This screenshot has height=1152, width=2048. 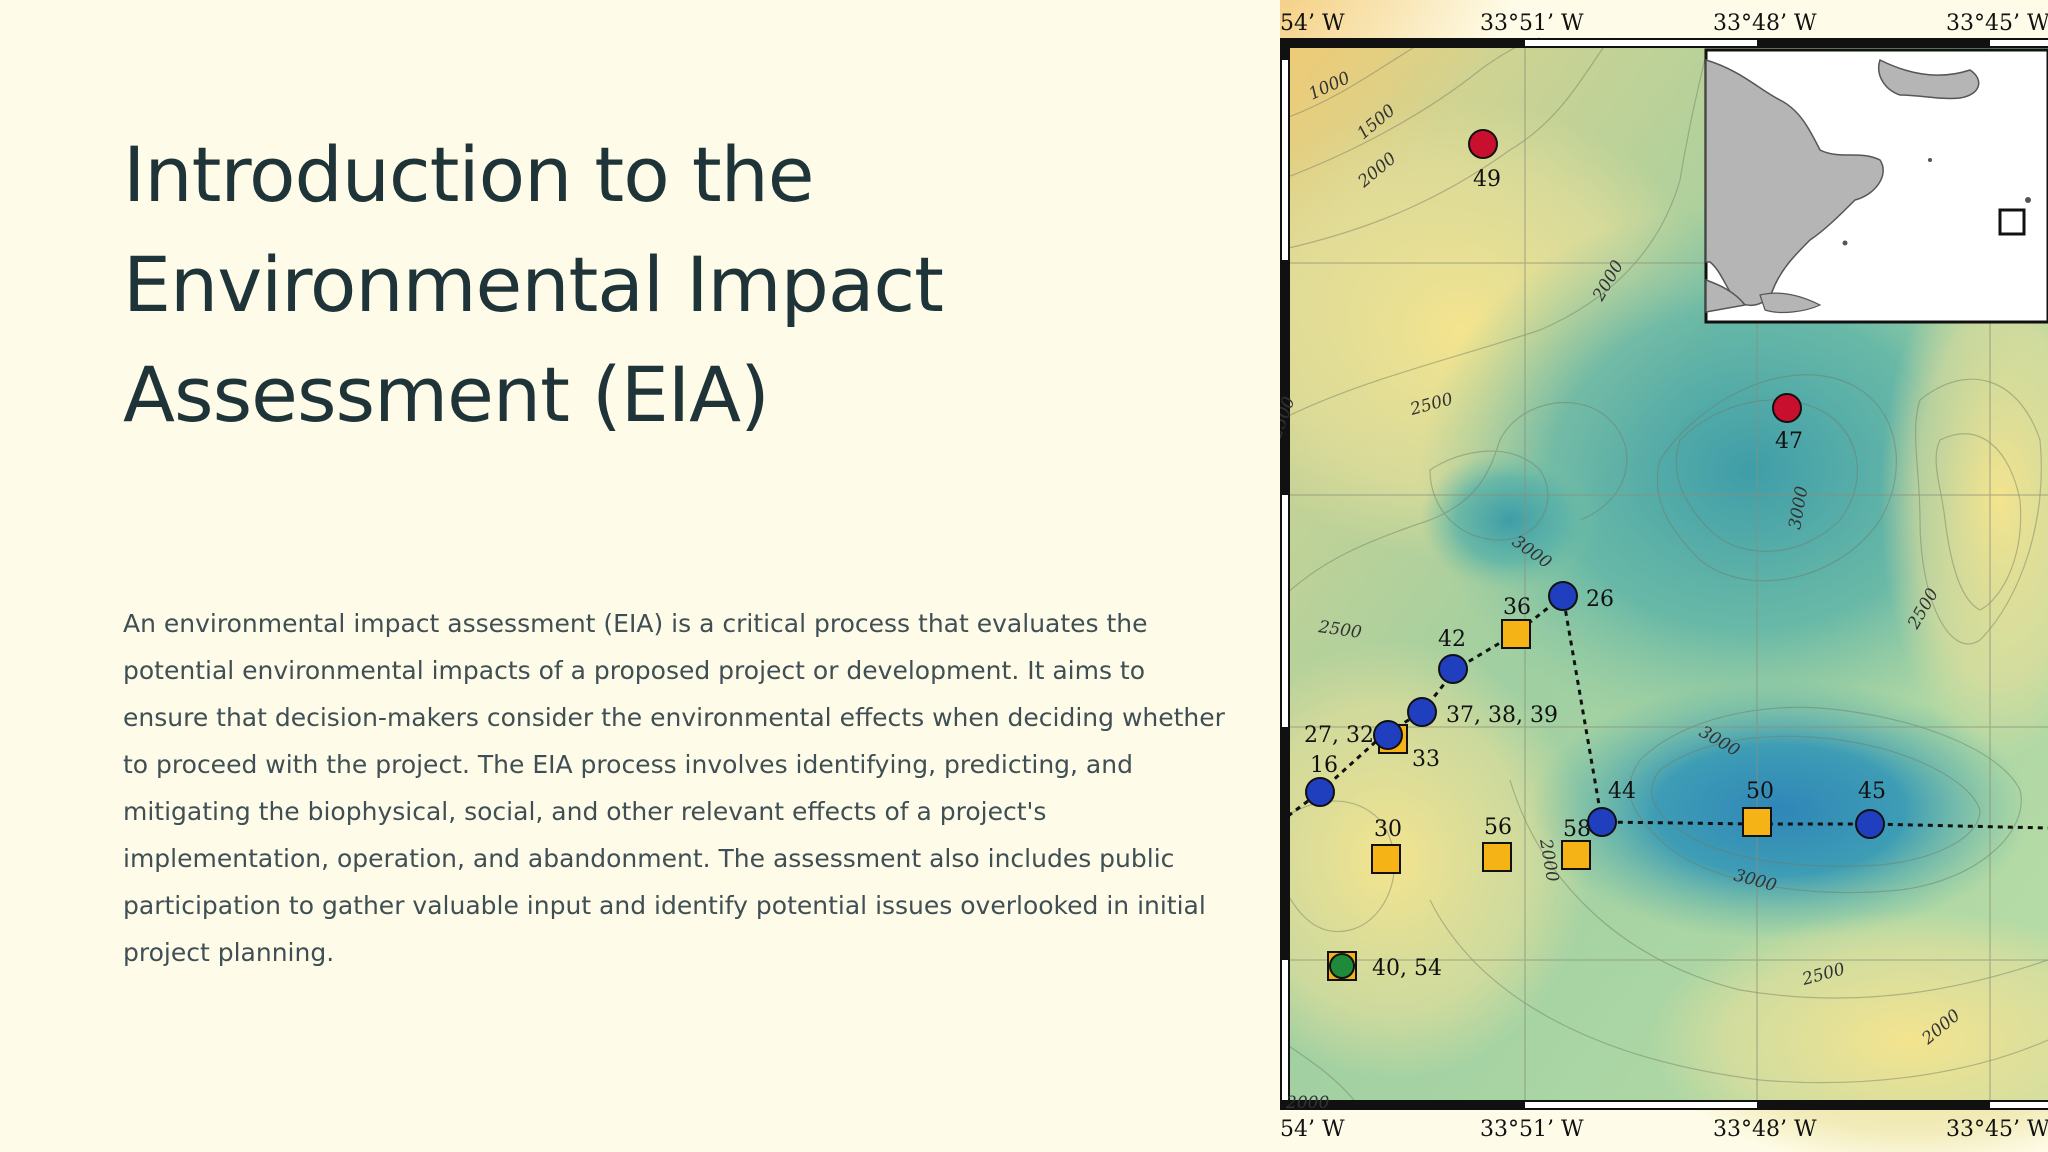 What do you see at coordinates (1577, 829) in the screenshot?
I see `station-label: 58` at bounding box center [1577, 829].